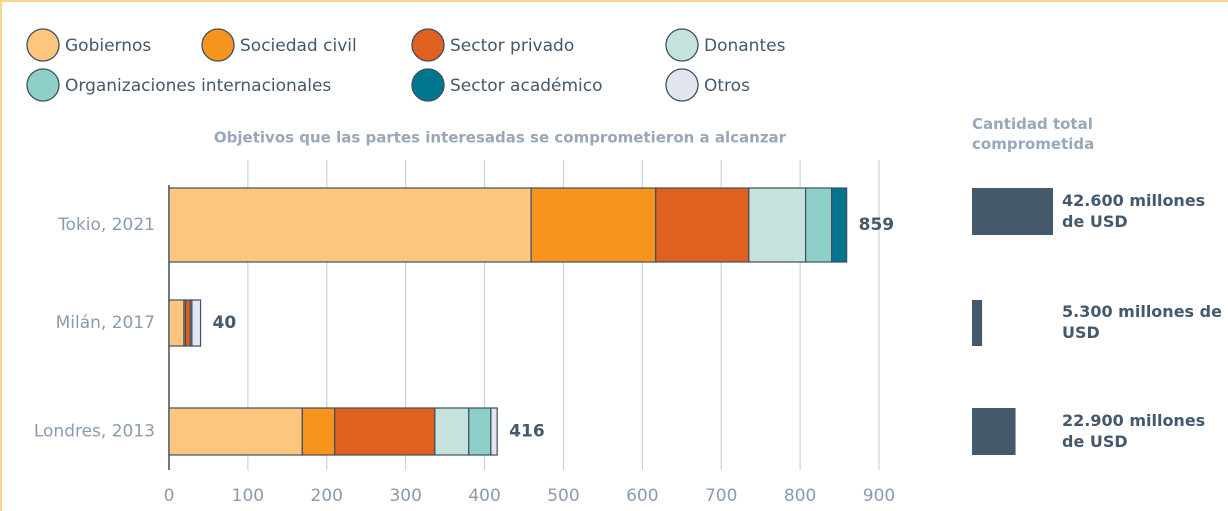 The image size is (1228, 511). I want to click on x-tick-label: 700, so click(721, 496).